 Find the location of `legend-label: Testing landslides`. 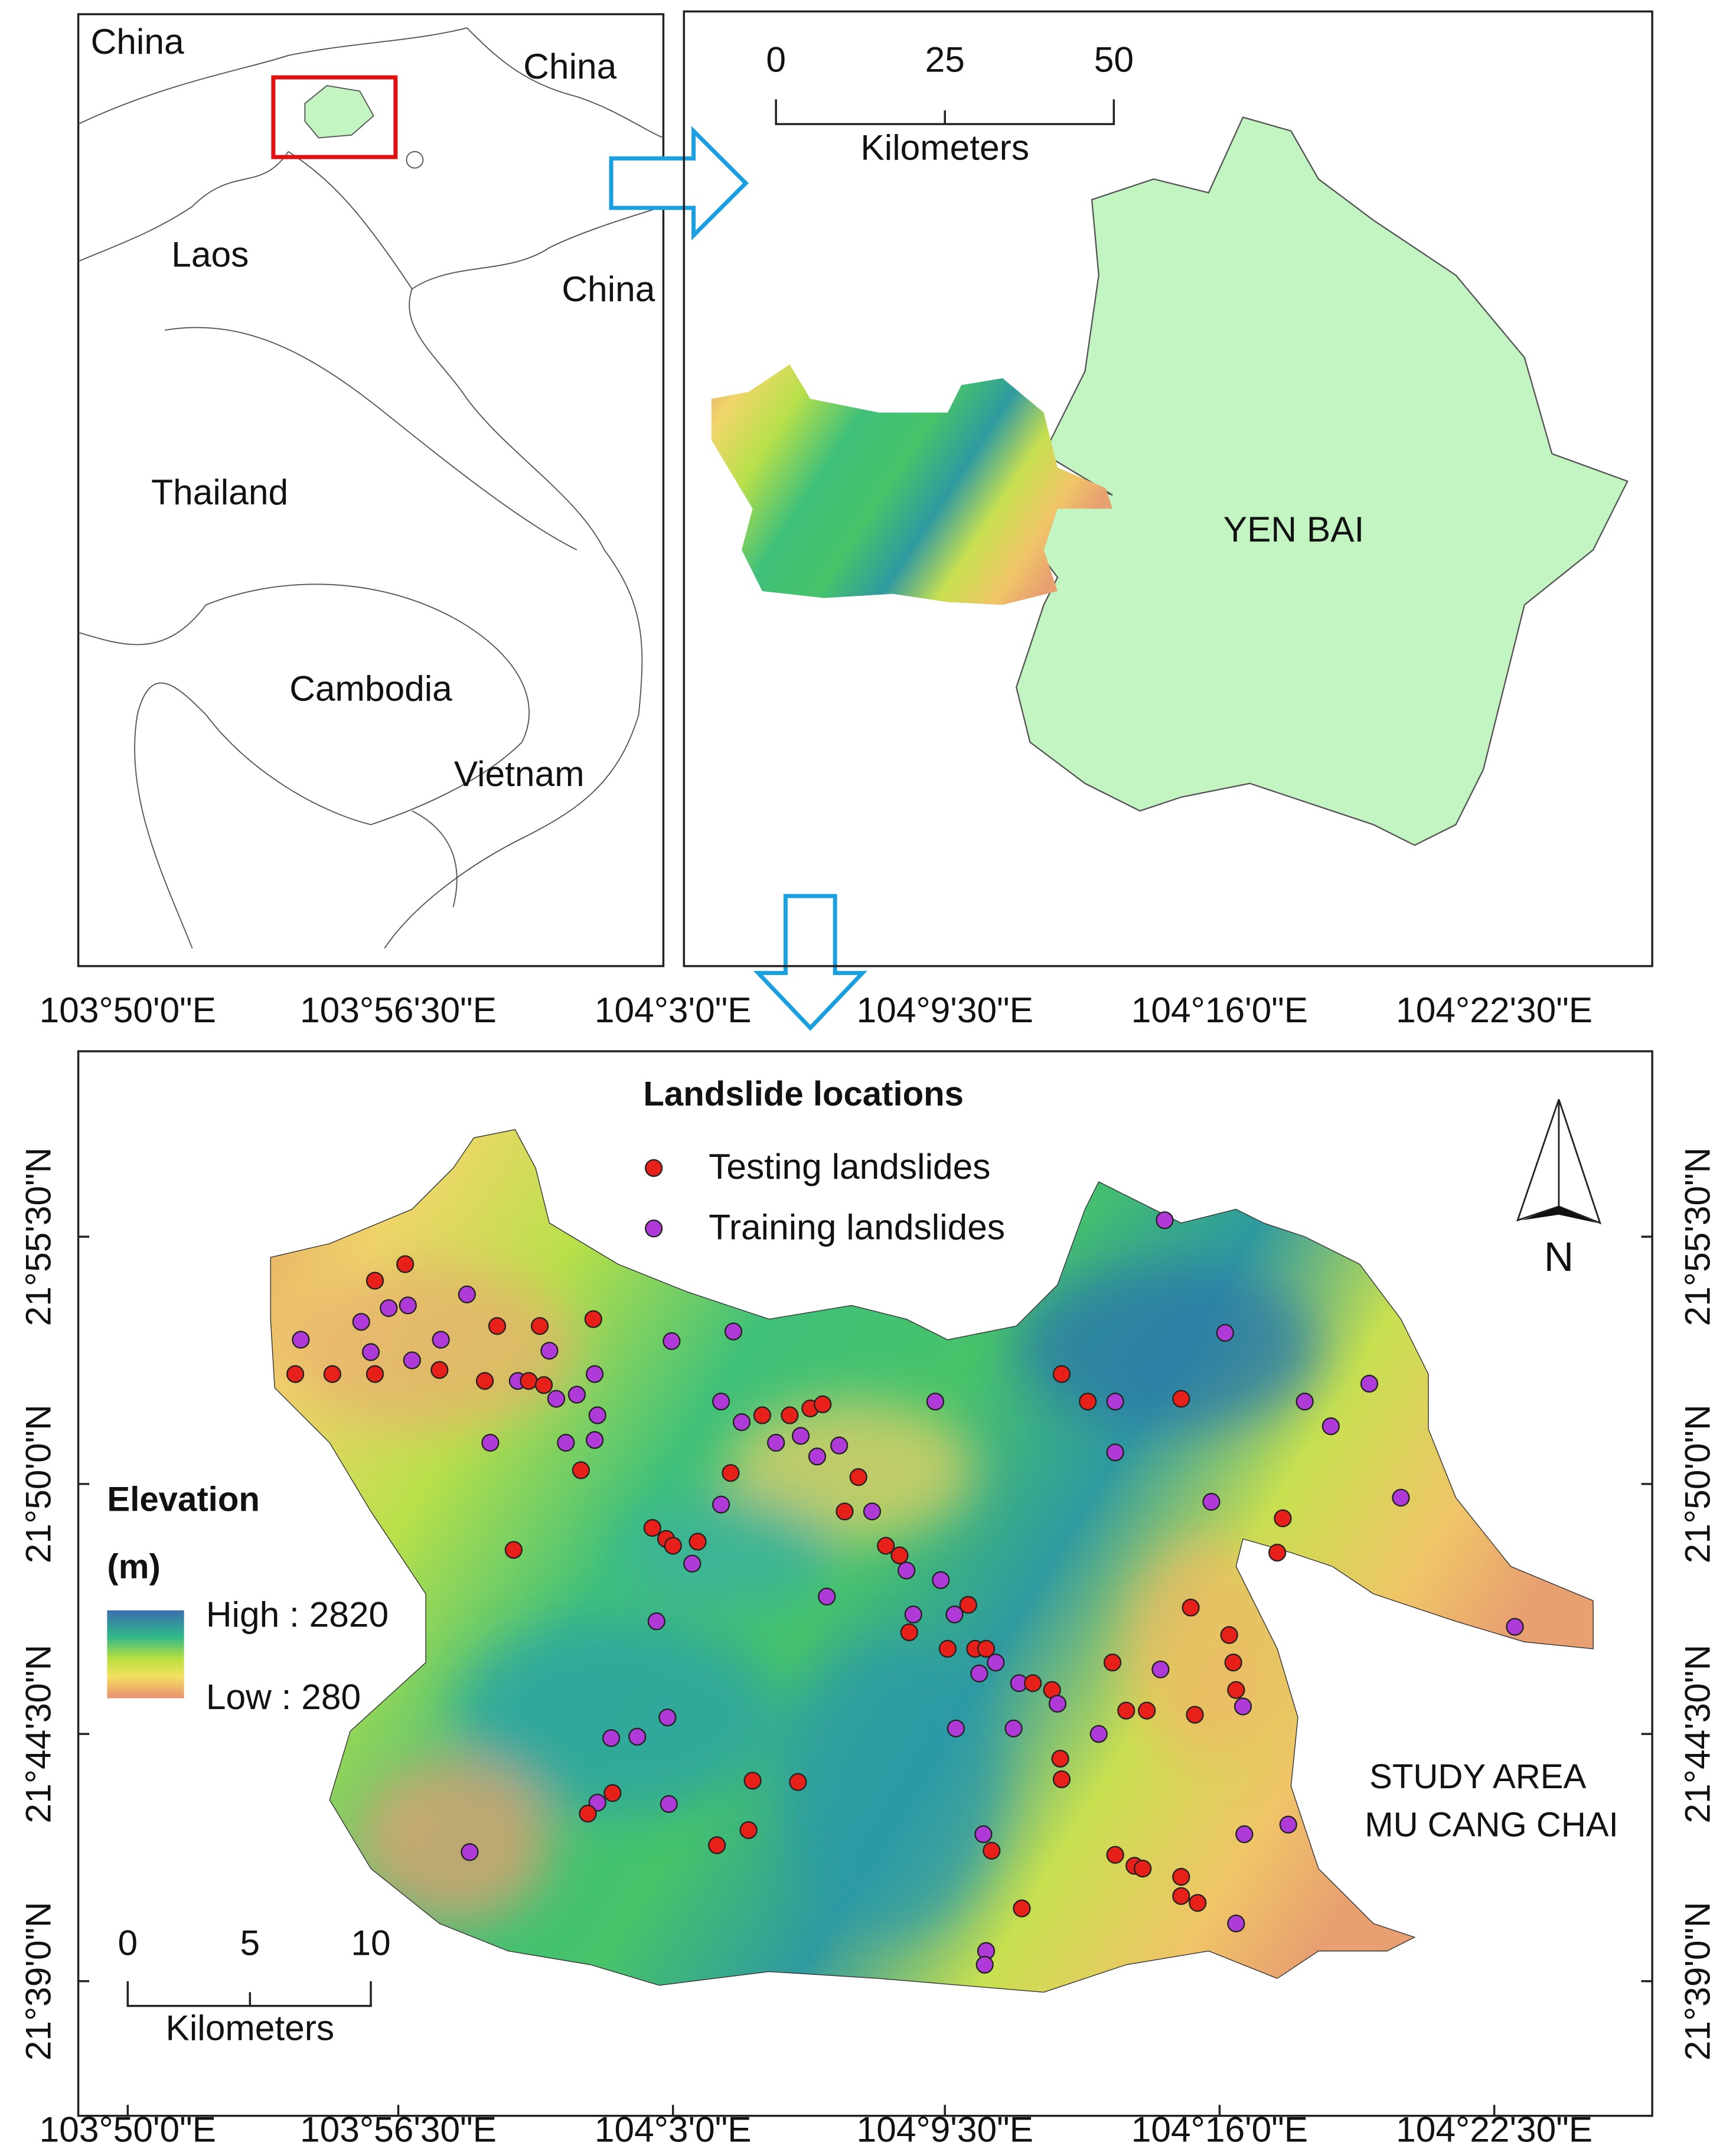

legend-label: Testing landslides is located at coordinates (850, 1166).